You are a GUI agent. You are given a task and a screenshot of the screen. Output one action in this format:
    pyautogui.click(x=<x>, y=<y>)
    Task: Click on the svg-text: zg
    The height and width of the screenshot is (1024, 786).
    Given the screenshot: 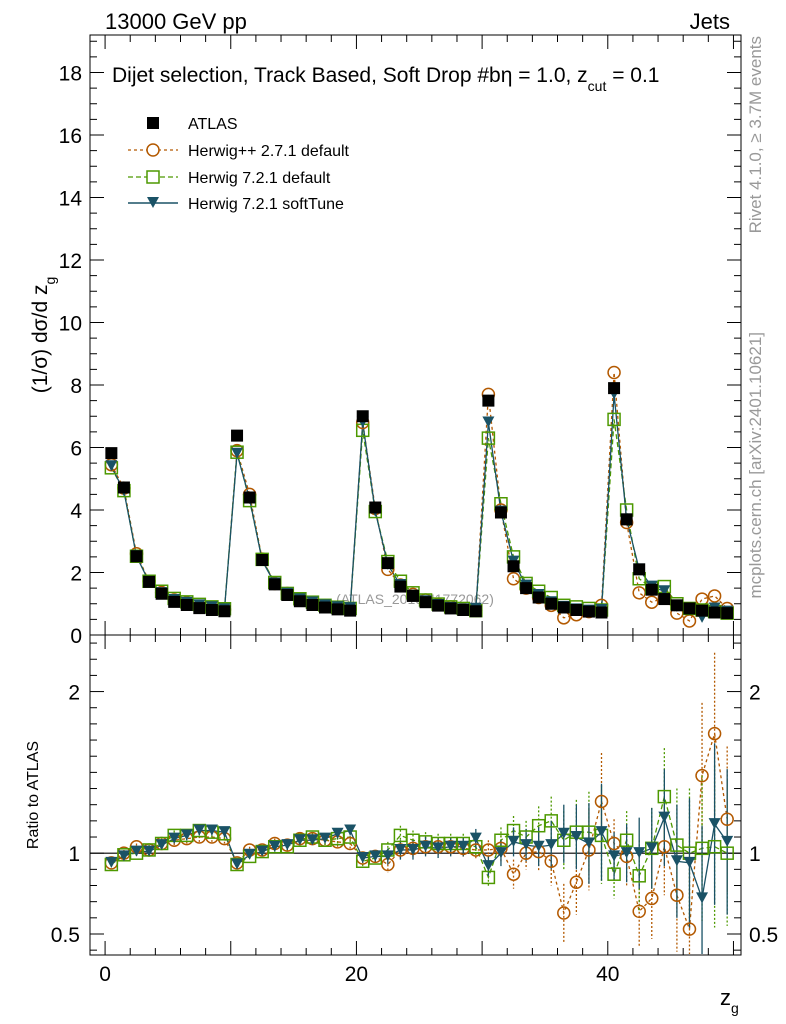 What is the action you would take?
    pyautogui.click(x=729, y=1000)
    